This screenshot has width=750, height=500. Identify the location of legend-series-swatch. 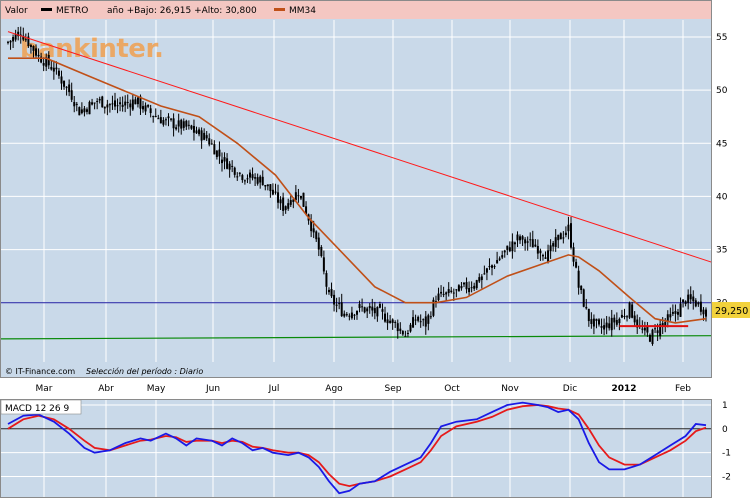
(46, 9).